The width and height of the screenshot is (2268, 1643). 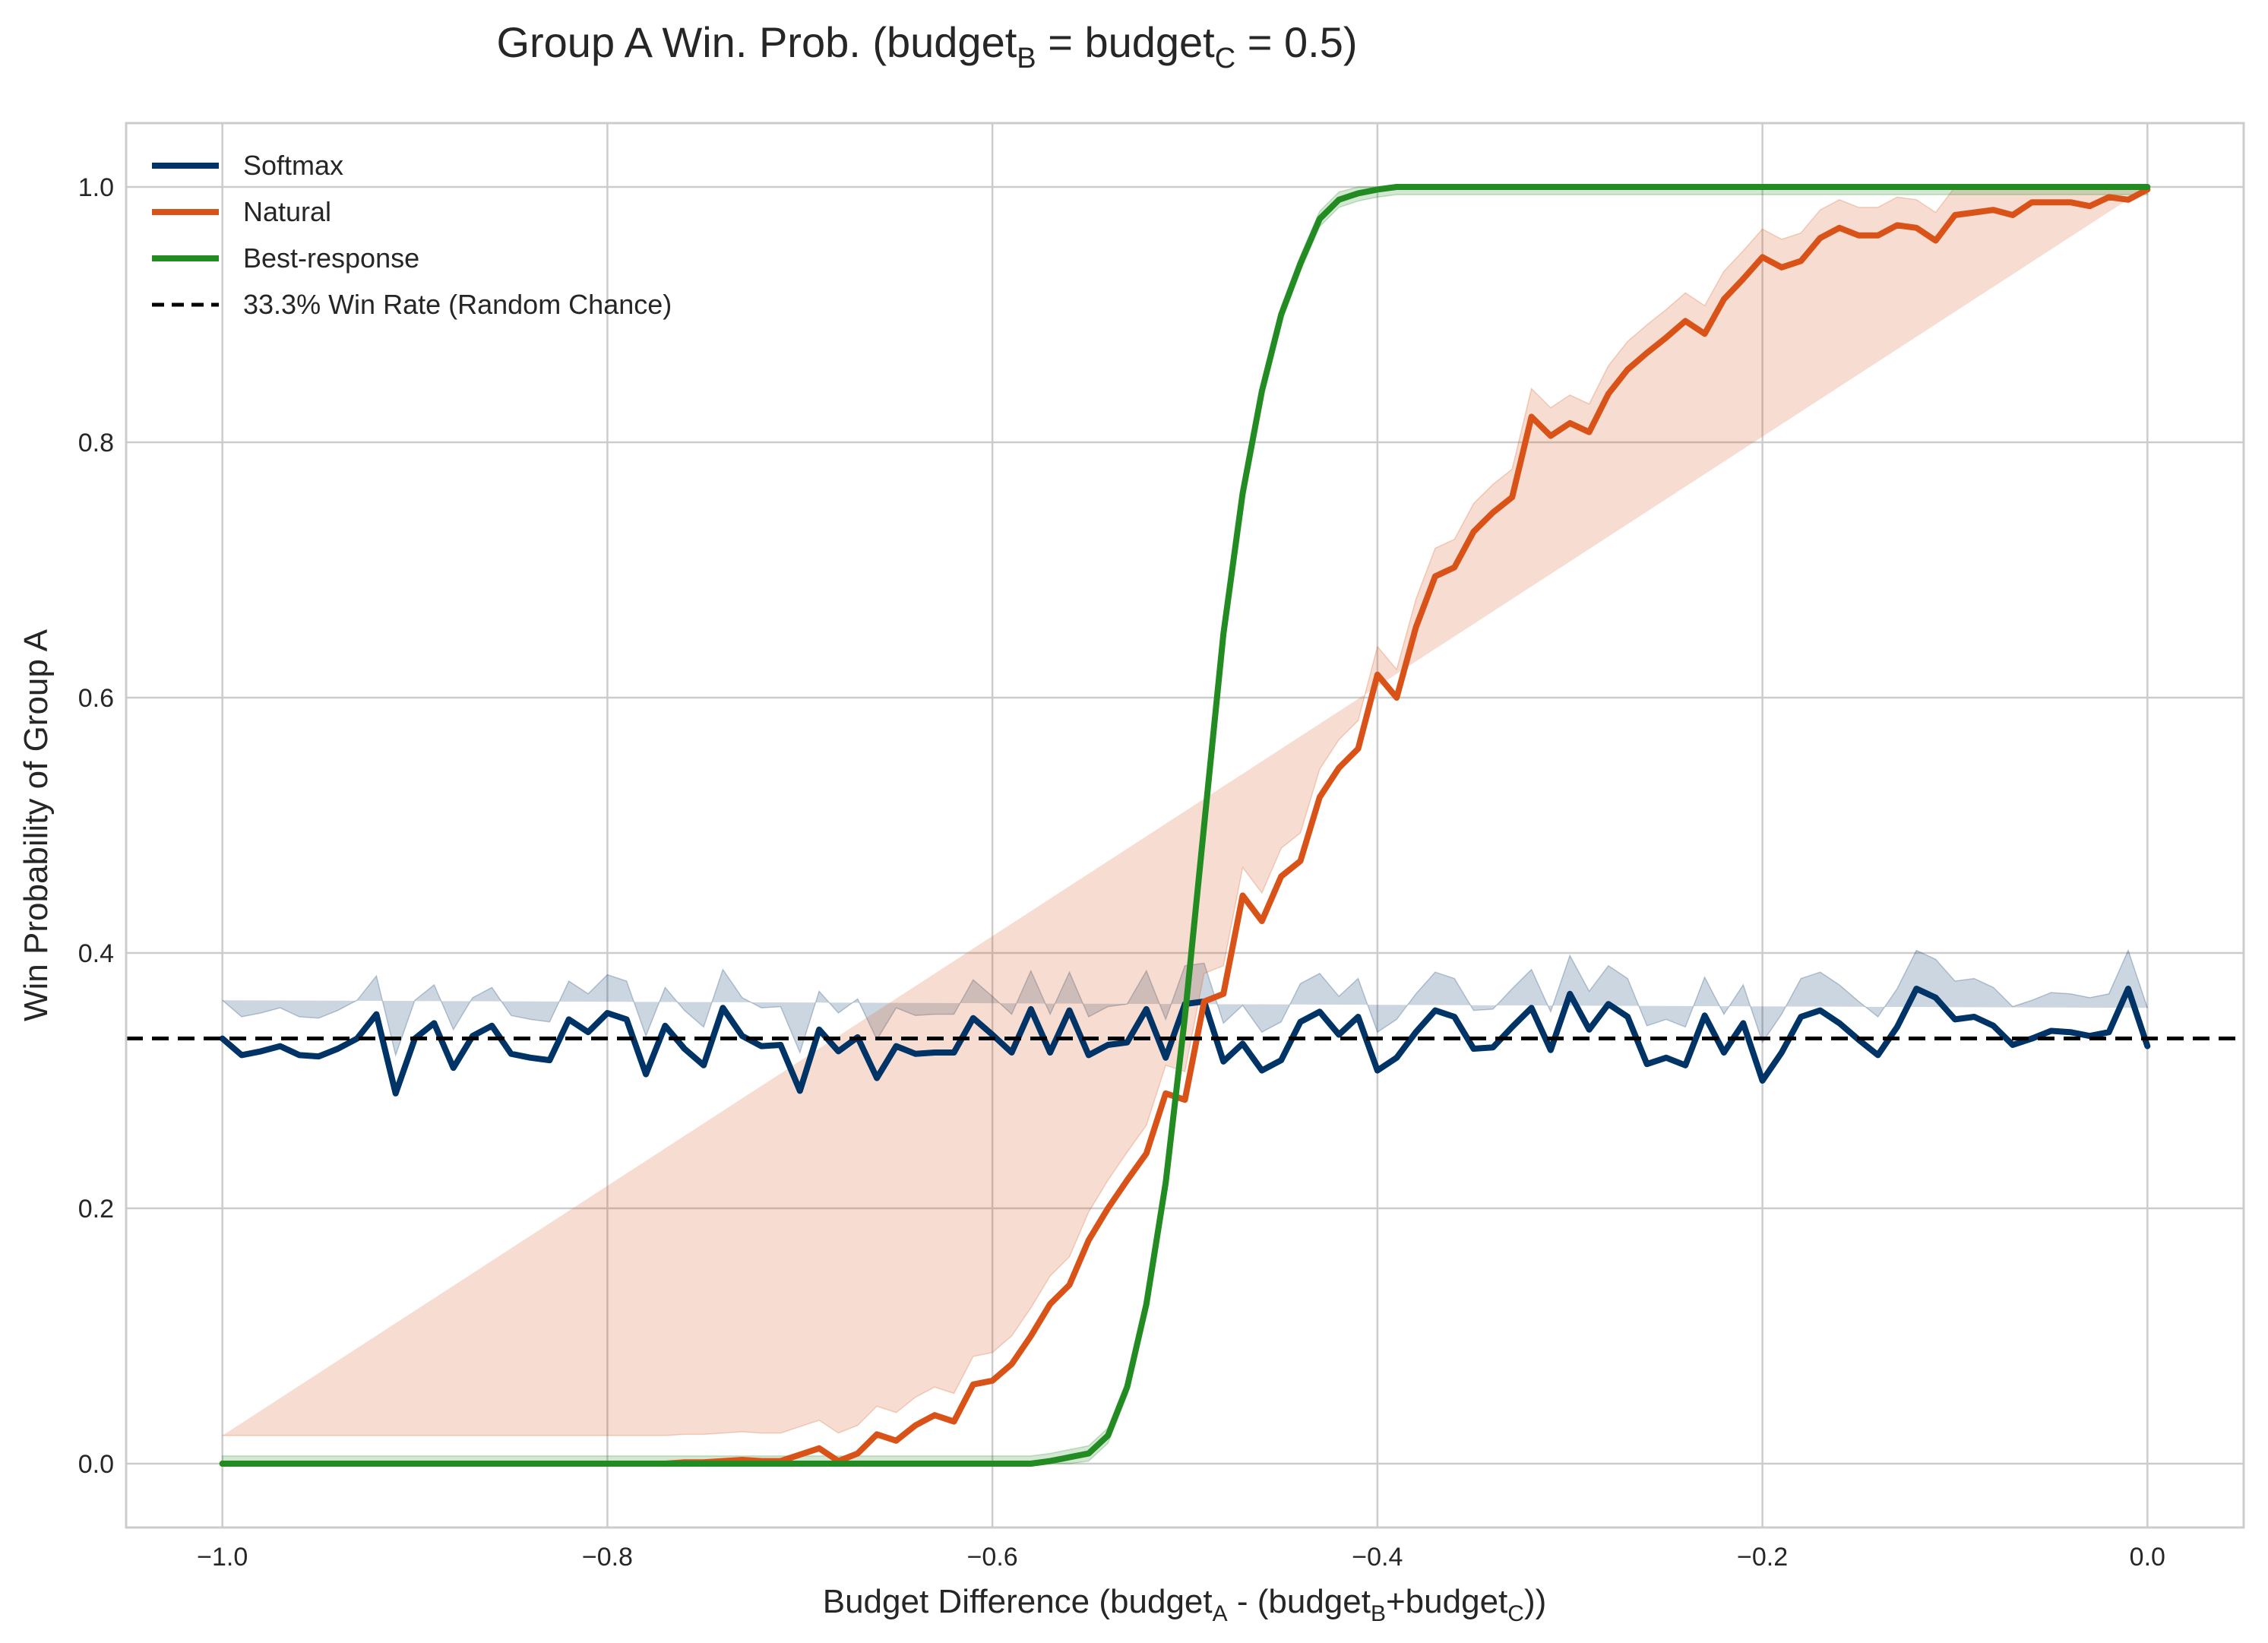 What do you see at coordinates (96, 826) in the screenshot?
I see `y-axis-ticks: 0.0 0.2 0.4 0.6 0.8 1.0` at bounding box center [96, 826].